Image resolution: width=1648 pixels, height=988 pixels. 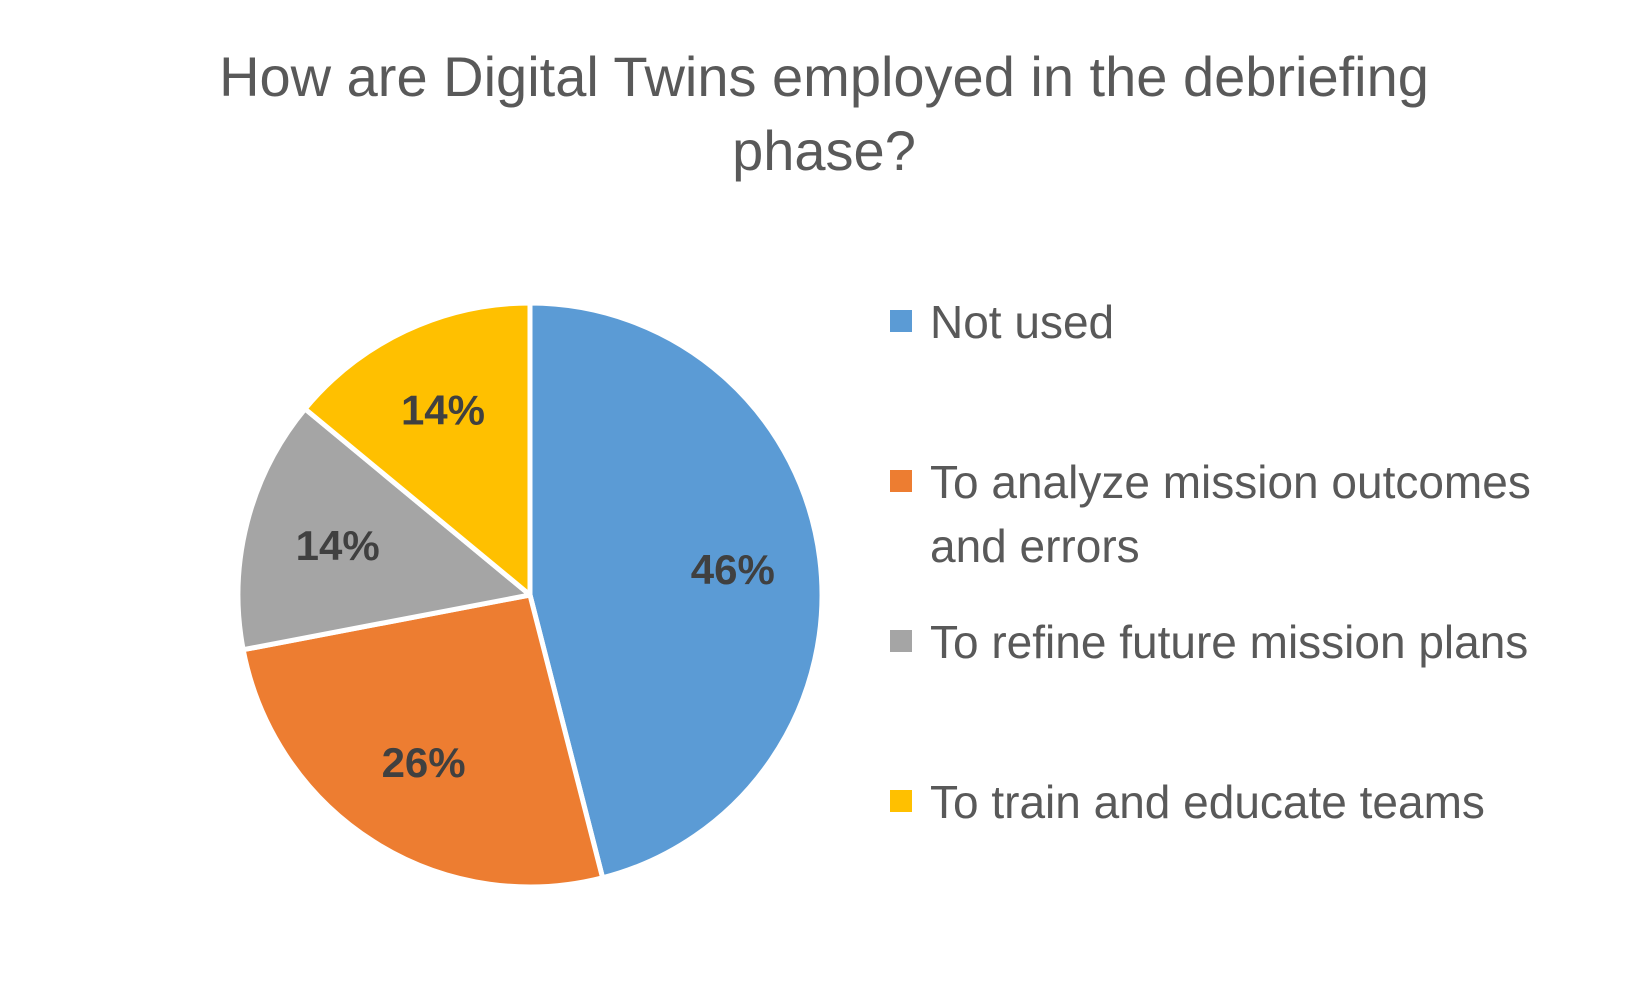 I want to click on legend-label: To train and educate teams, so click(x=1207, y=802).